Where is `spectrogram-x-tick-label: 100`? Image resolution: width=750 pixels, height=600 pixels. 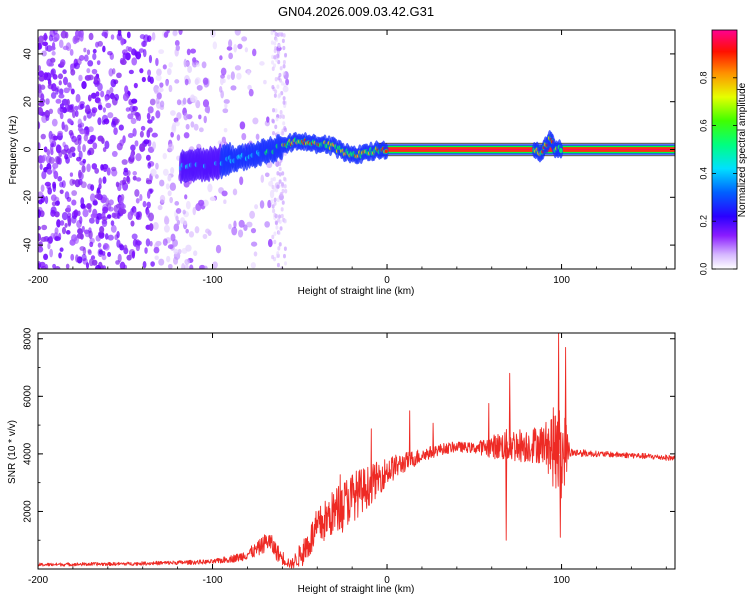 spectrogram-x-tick-label: 100 is located at coordinates (561, 280).